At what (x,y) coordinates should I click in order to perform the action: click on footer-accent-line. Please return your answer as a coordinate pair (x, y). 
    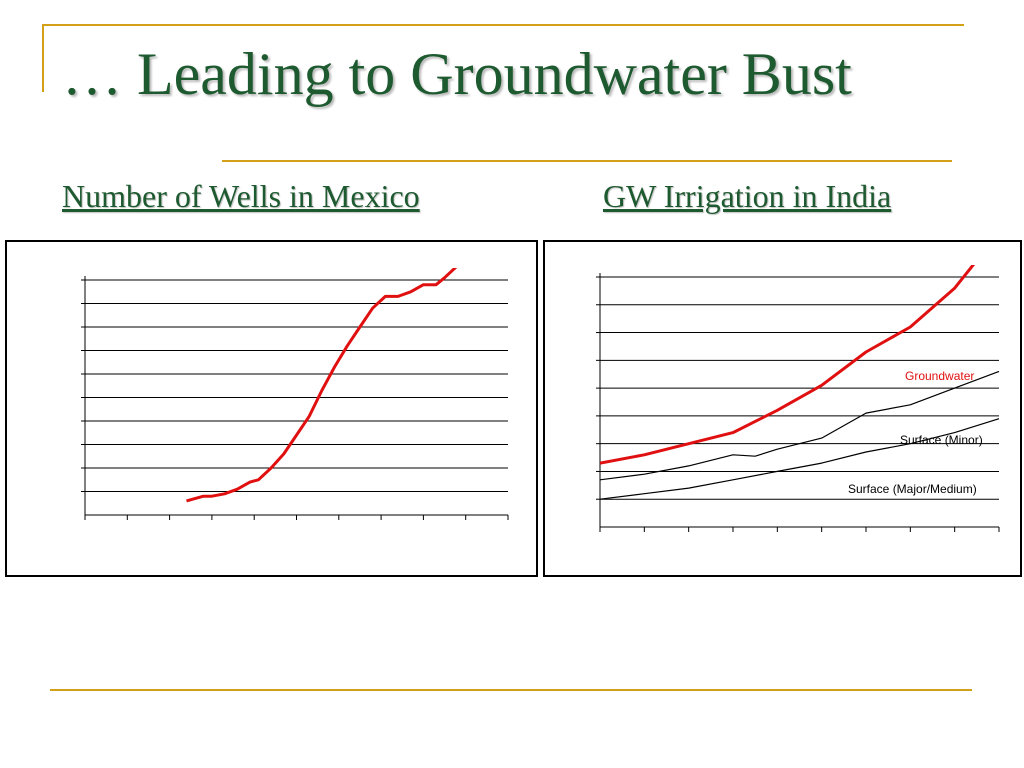
    Looking at the image, I should click on (511, 690).